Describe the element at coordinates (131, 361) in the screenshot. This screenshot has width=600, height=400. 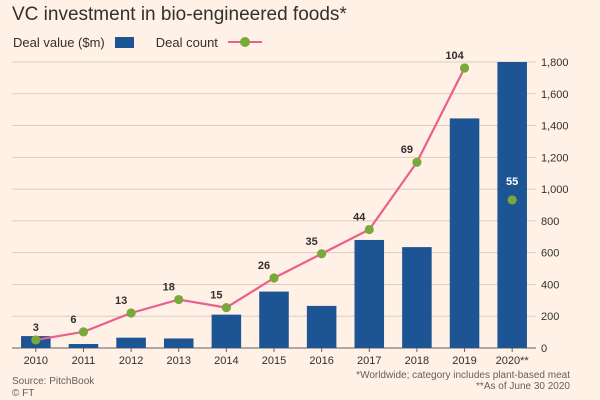
I see `x-tick-label: 2012` at that location.